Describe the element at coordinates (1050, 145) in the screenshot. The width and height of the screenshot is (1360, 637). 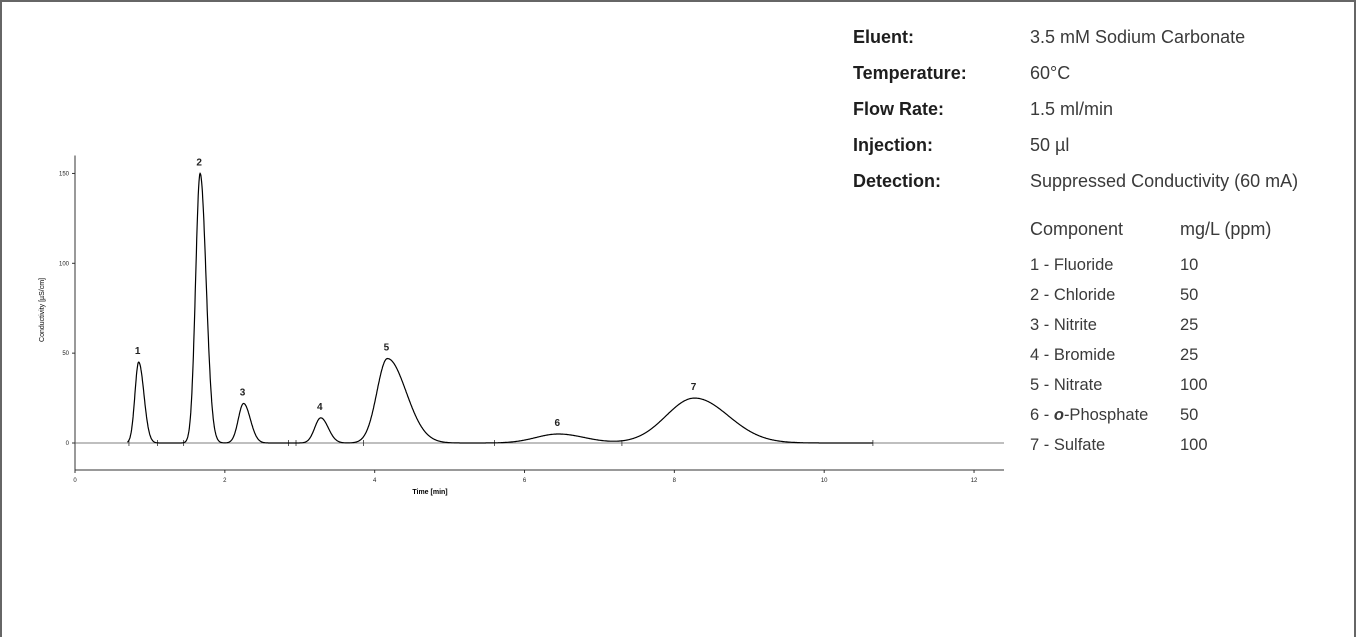
I see `condition-value: 50 µl` at that location.